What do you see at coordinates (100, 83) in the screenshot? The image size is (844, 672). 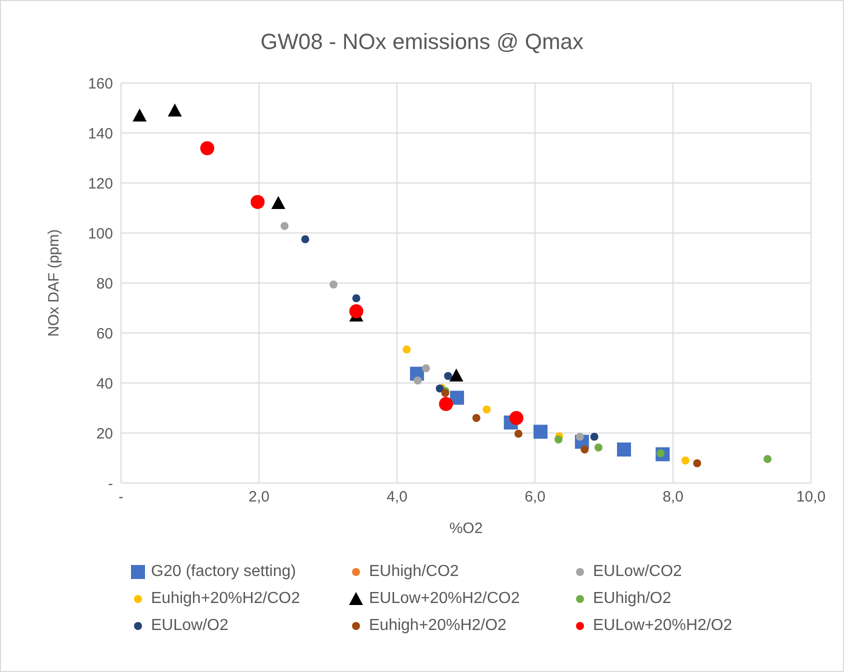 I see `y-tick-label: 160` at bounding box center [100, 83].